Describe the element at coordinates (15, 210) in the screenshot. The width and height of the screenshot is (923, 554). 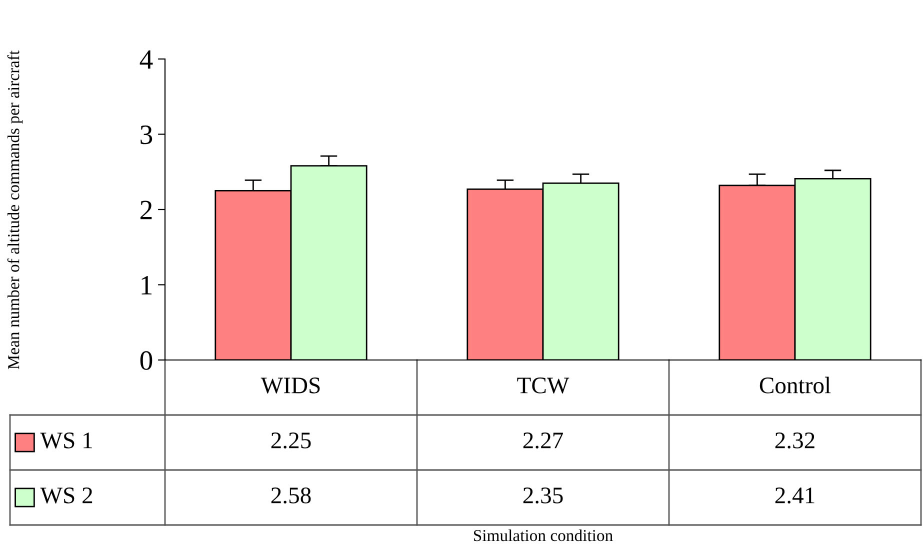
I see `text: Mean number of altitude commands per aircraft` at that location.